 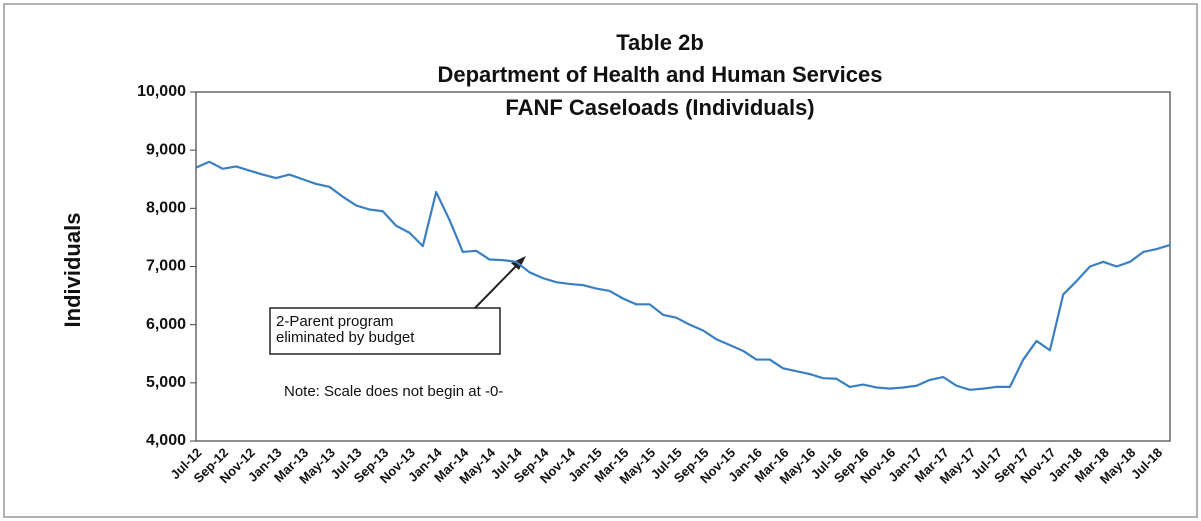 I want to click on annotation: eliminated by budget, so click(x=345, y=337).